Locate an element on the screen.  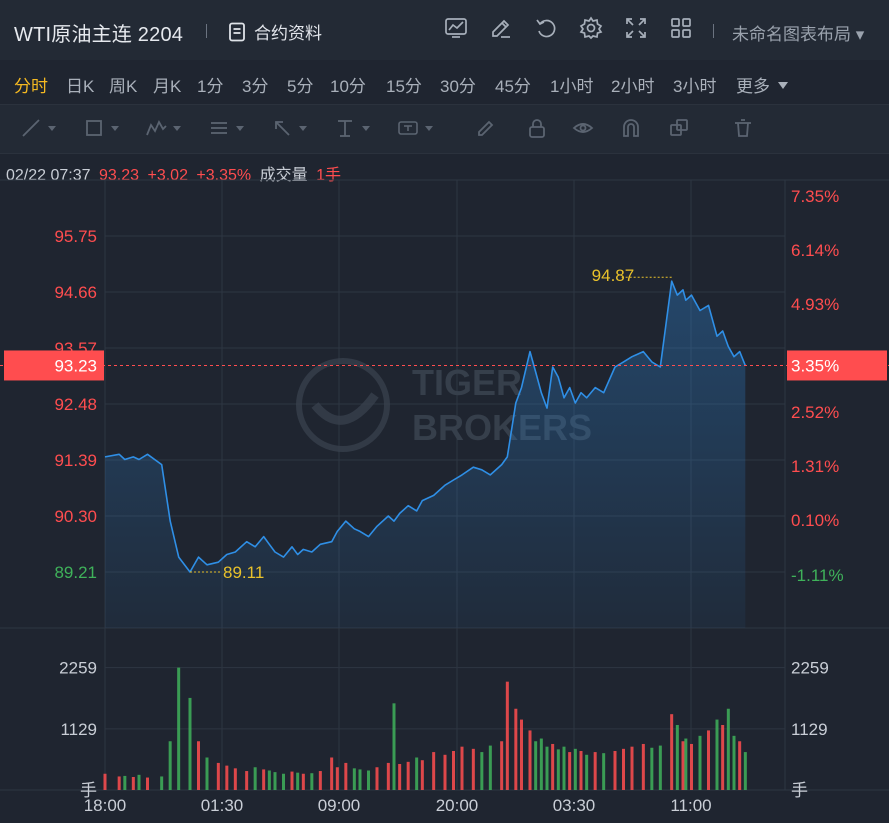
period-tab: 3小时 is located at coordinates (695, 86).